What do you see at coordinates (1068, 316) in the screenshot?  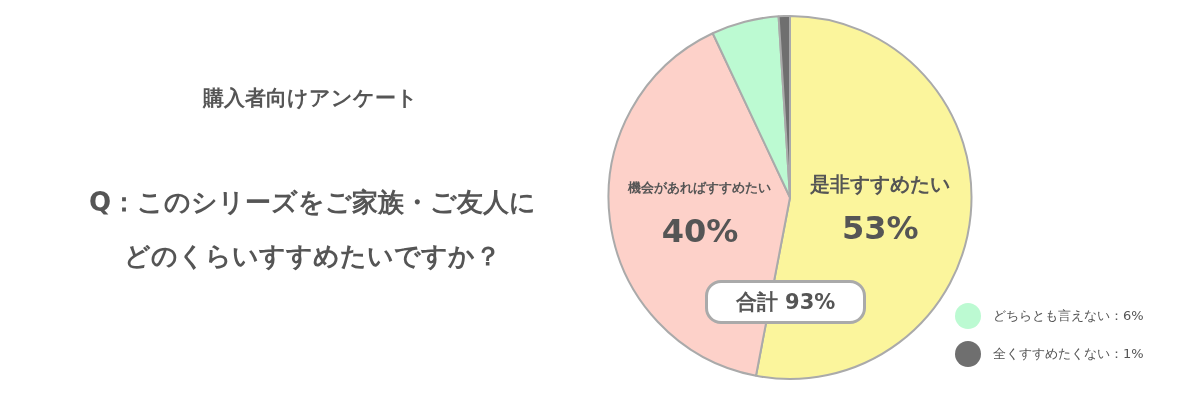 I see `legend-label: どちらとも言えない：6%` at bounding box center [1068, 316].